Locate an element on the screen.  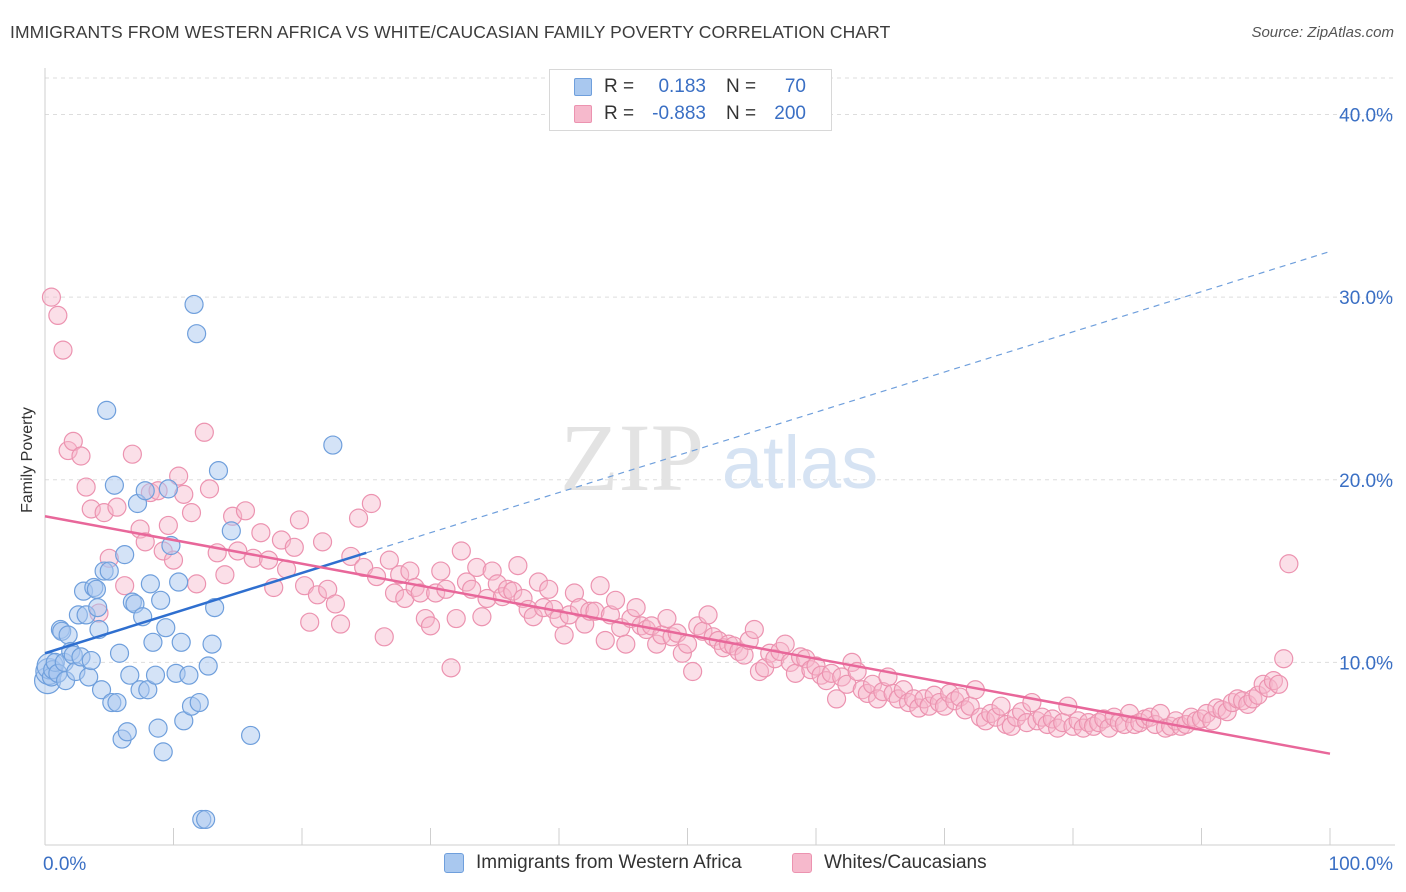
watermark-zip: ZIP is located at coordinates (632, 457).